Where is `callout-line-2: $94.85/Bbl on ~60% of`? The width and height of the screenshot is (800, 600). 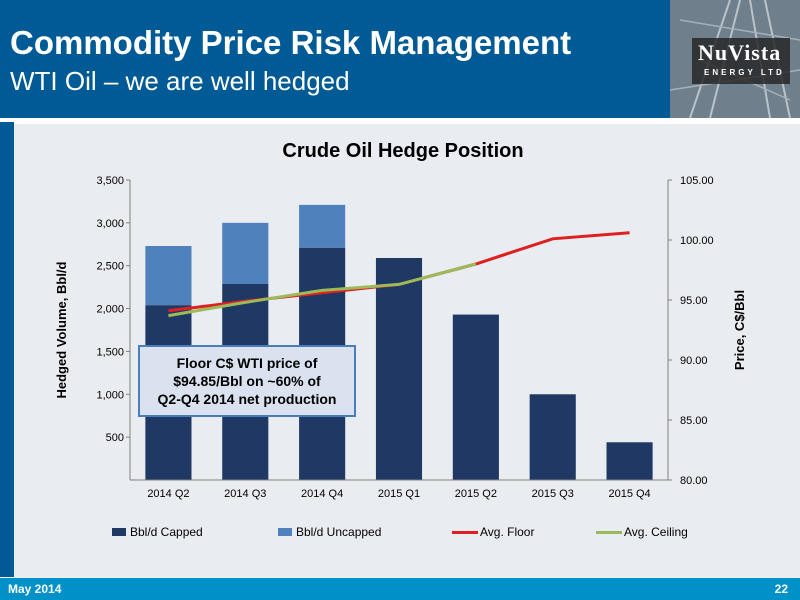 callout-line-2: $94.85/Bbl on ~60% of is located at coordinates (247, 381).